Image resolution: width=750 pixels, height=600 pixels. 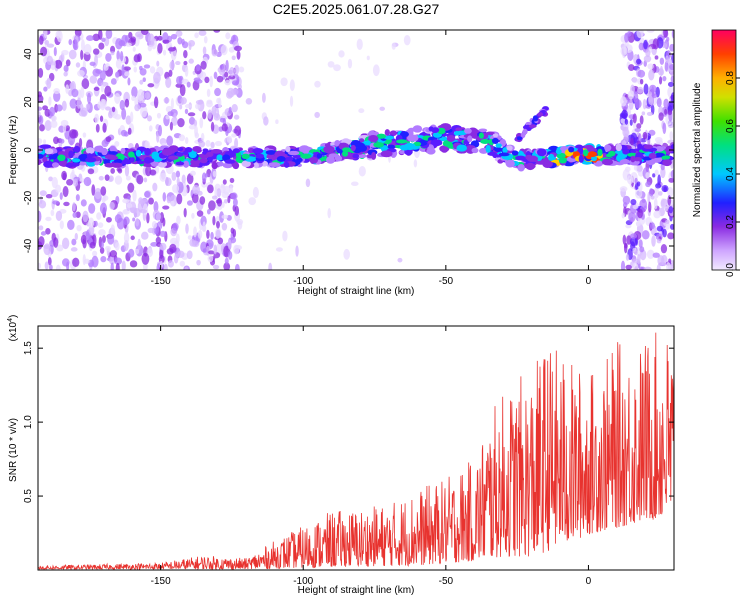 What do you see at coordinates (13, 450) in the screenshot?
I see `snr-y-label: SNR (10 * v/v)` at bounding box center [13, 450].